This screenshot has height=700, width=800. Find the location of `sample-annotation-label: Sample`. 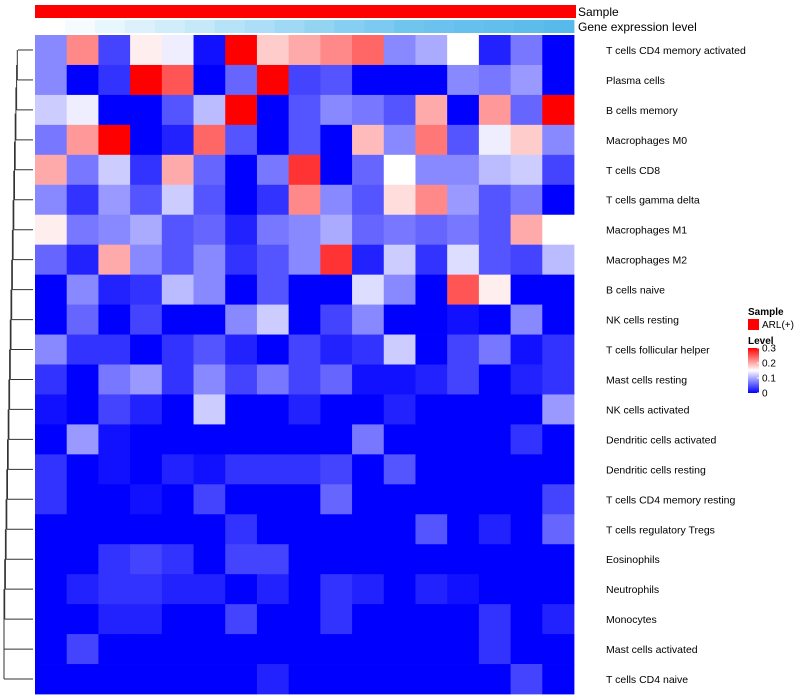

sample-annotation-label: Sample is located at coordinates (598, 12).